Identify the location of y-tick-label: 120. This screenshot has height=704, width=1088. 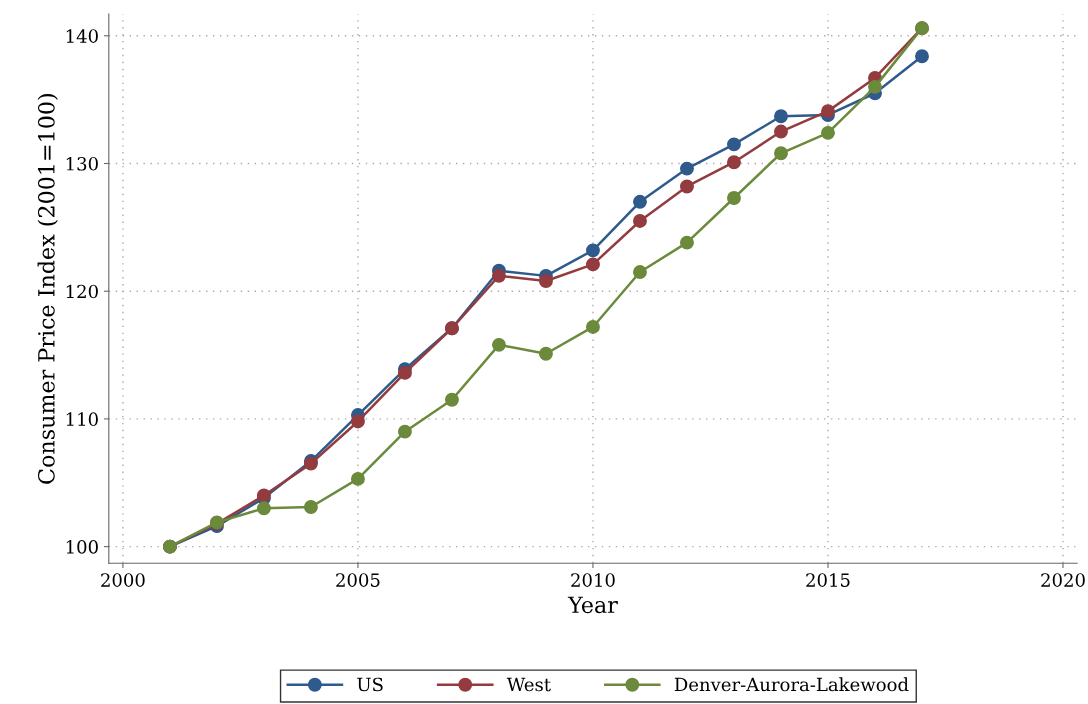
(82, 291).